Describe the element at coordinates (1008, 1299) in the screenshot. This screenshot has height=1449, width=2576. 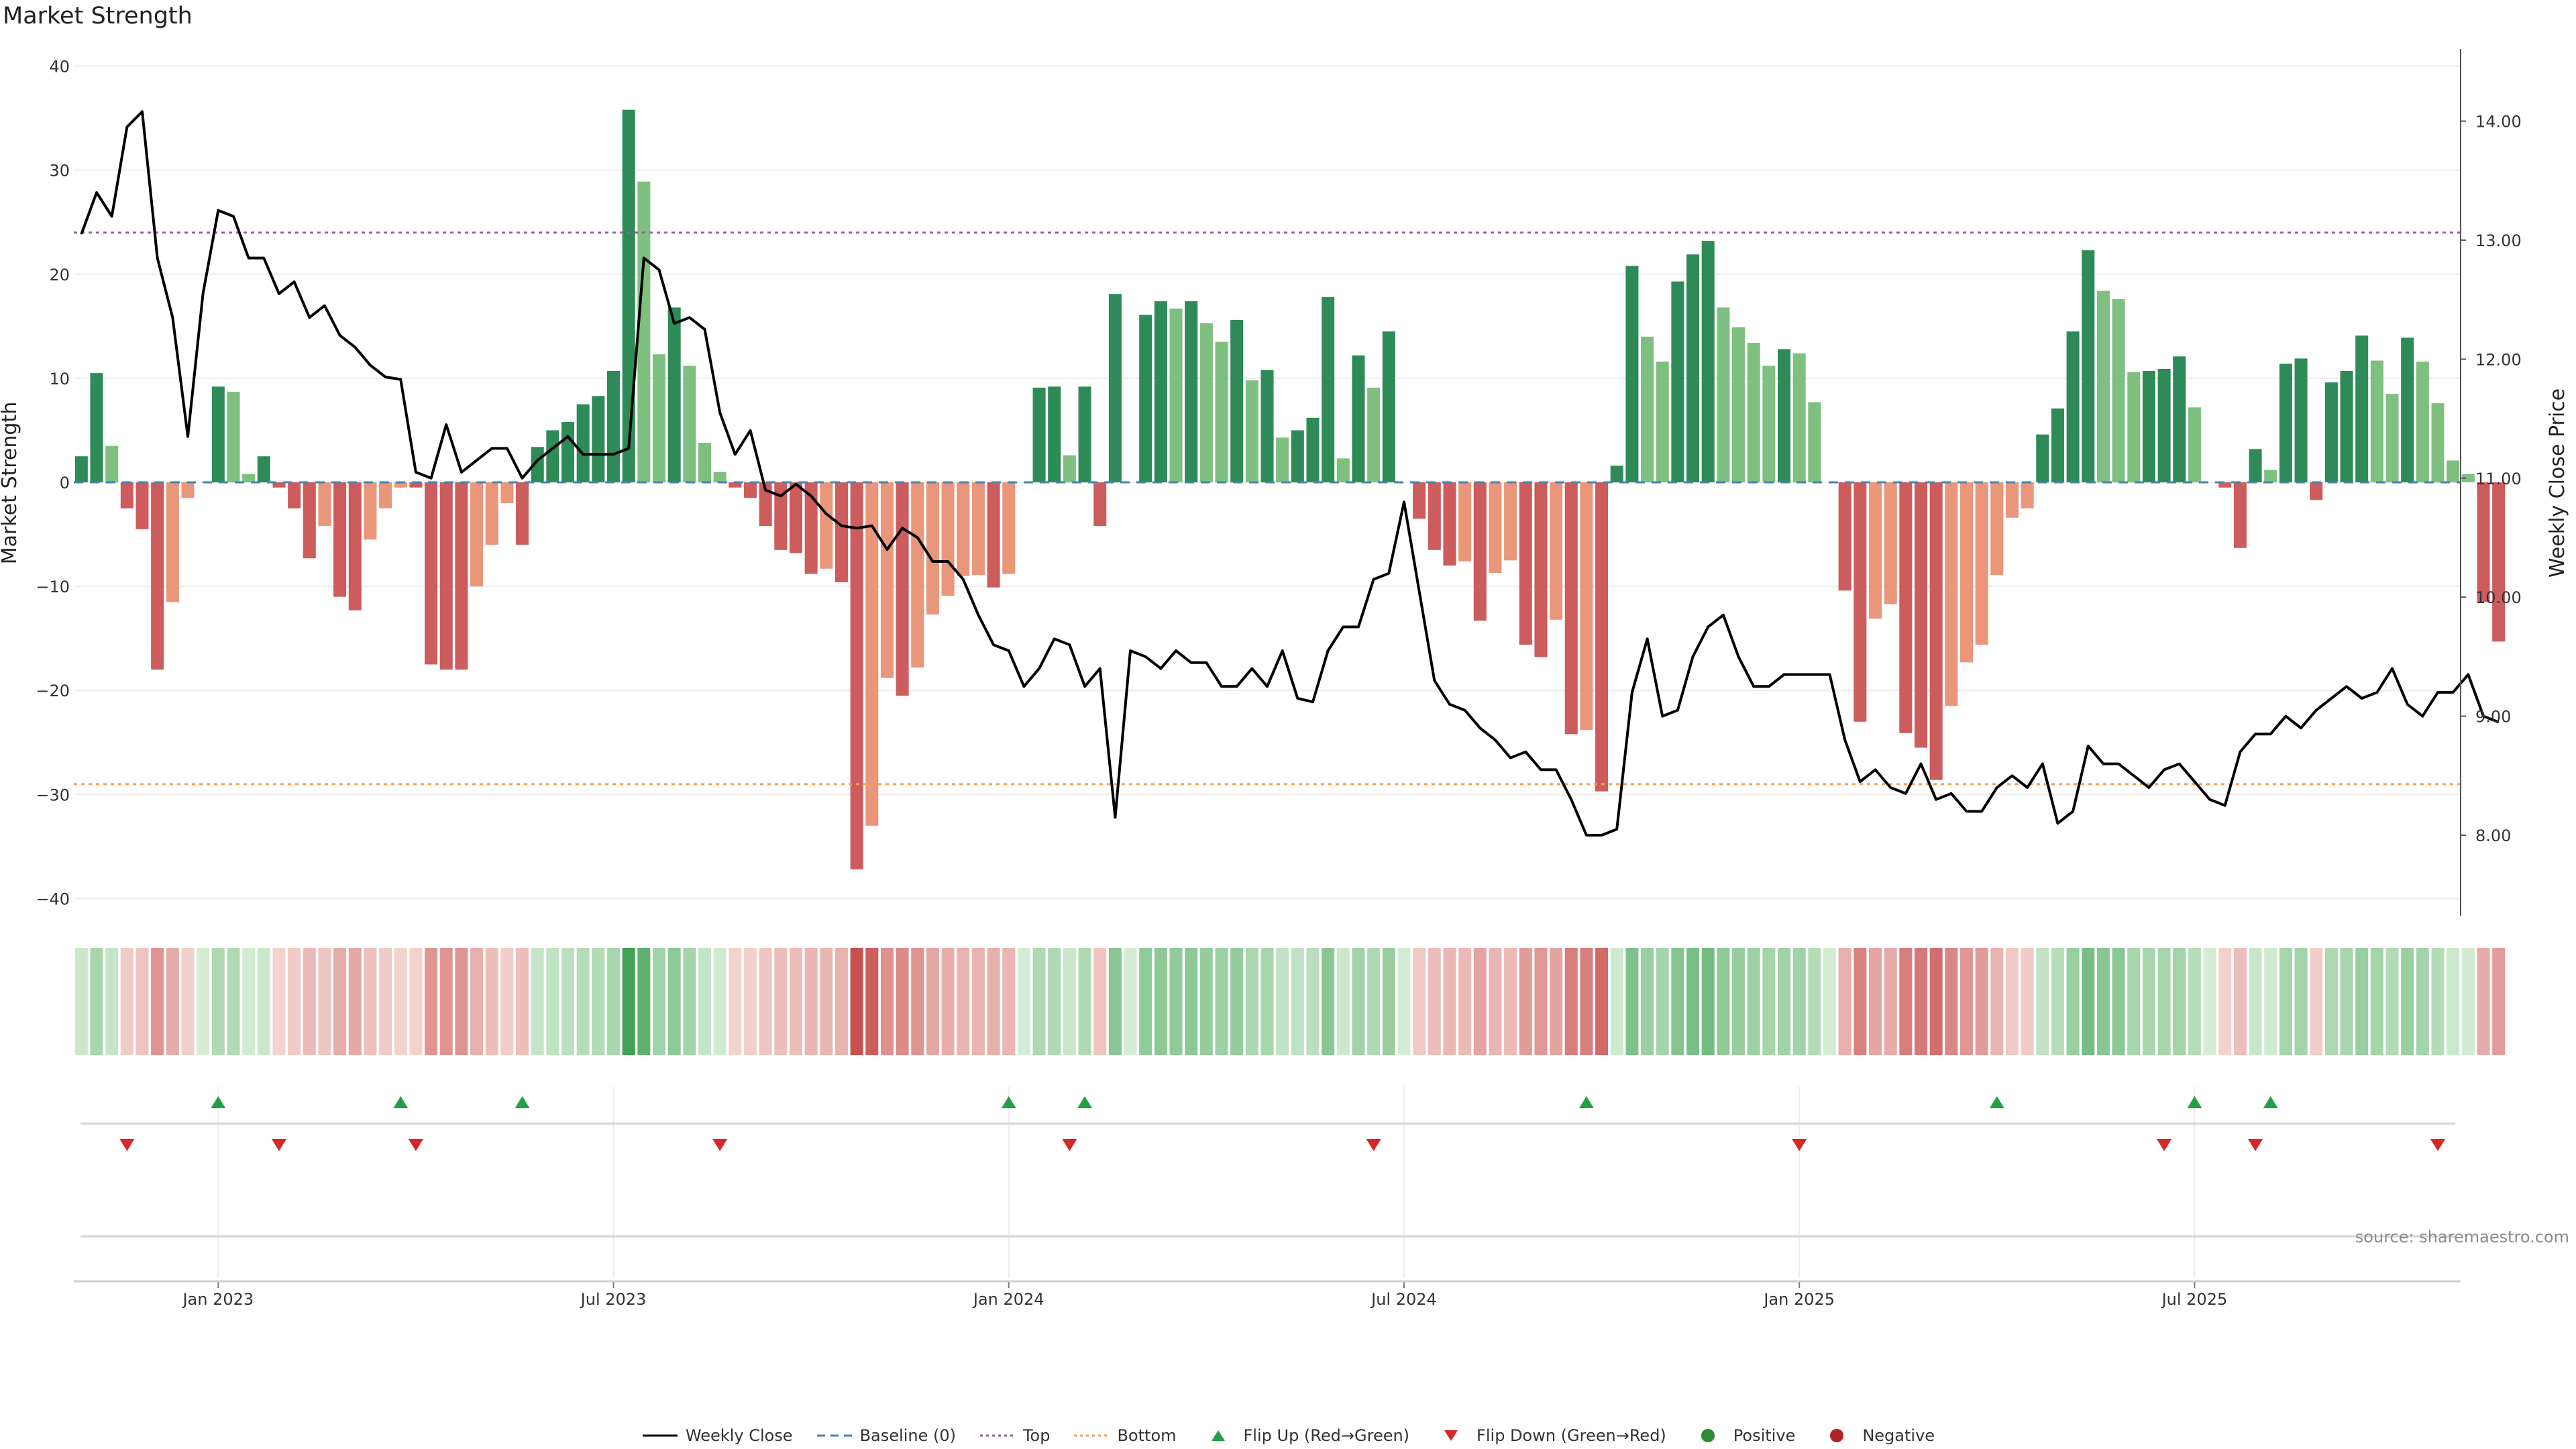
I see `x-tick-label: Jan 2024` at that location.